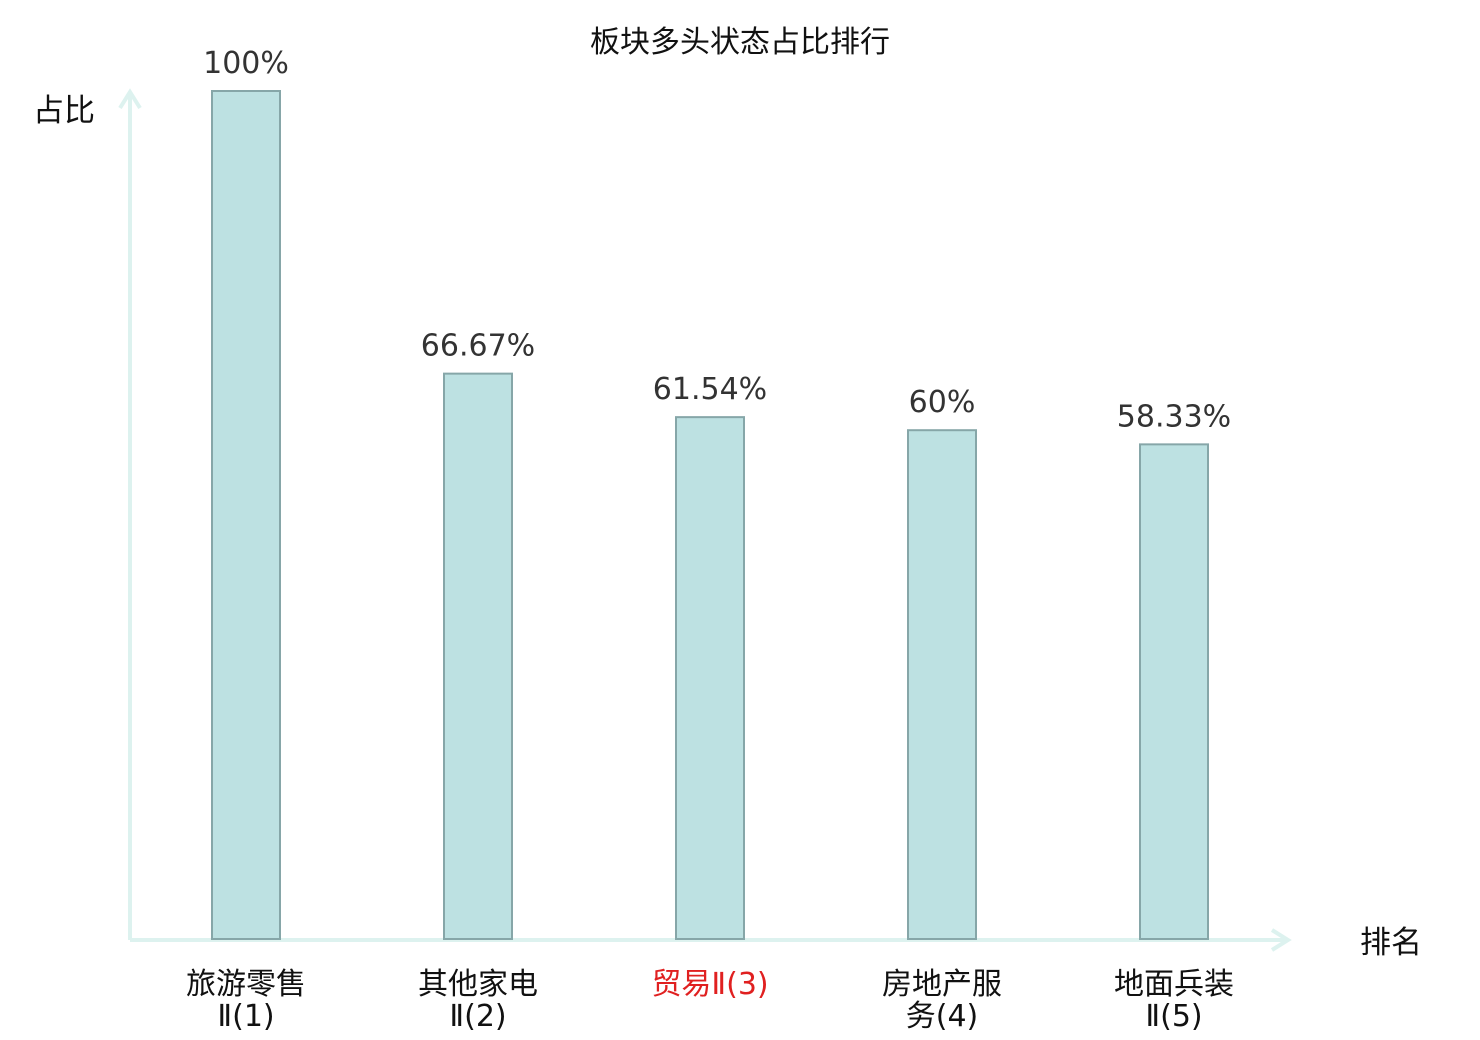 The image size is (1480, 1040). I want to click on y-axis-label: 占比, so click(64, 111).